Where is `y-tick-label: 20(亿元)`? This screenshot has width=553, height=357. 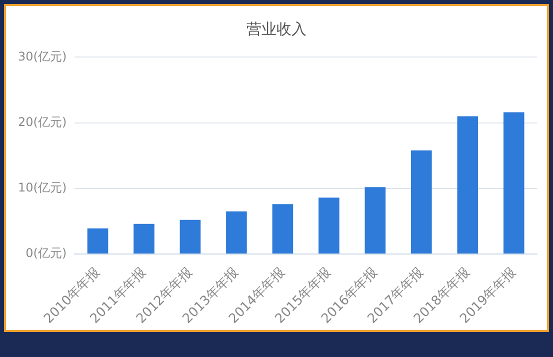 y-tick-label: 20(亿元) is located at coordinates (42, 121).